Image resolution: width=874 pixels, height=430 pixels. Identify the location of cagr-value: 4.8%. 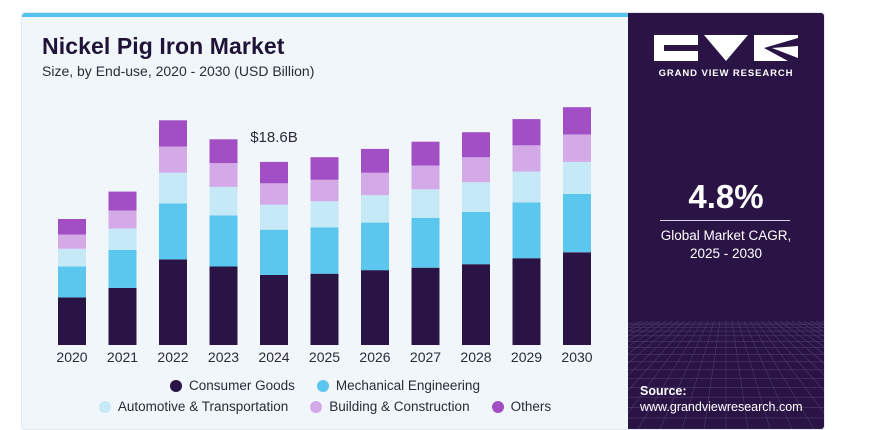
(726, 196).